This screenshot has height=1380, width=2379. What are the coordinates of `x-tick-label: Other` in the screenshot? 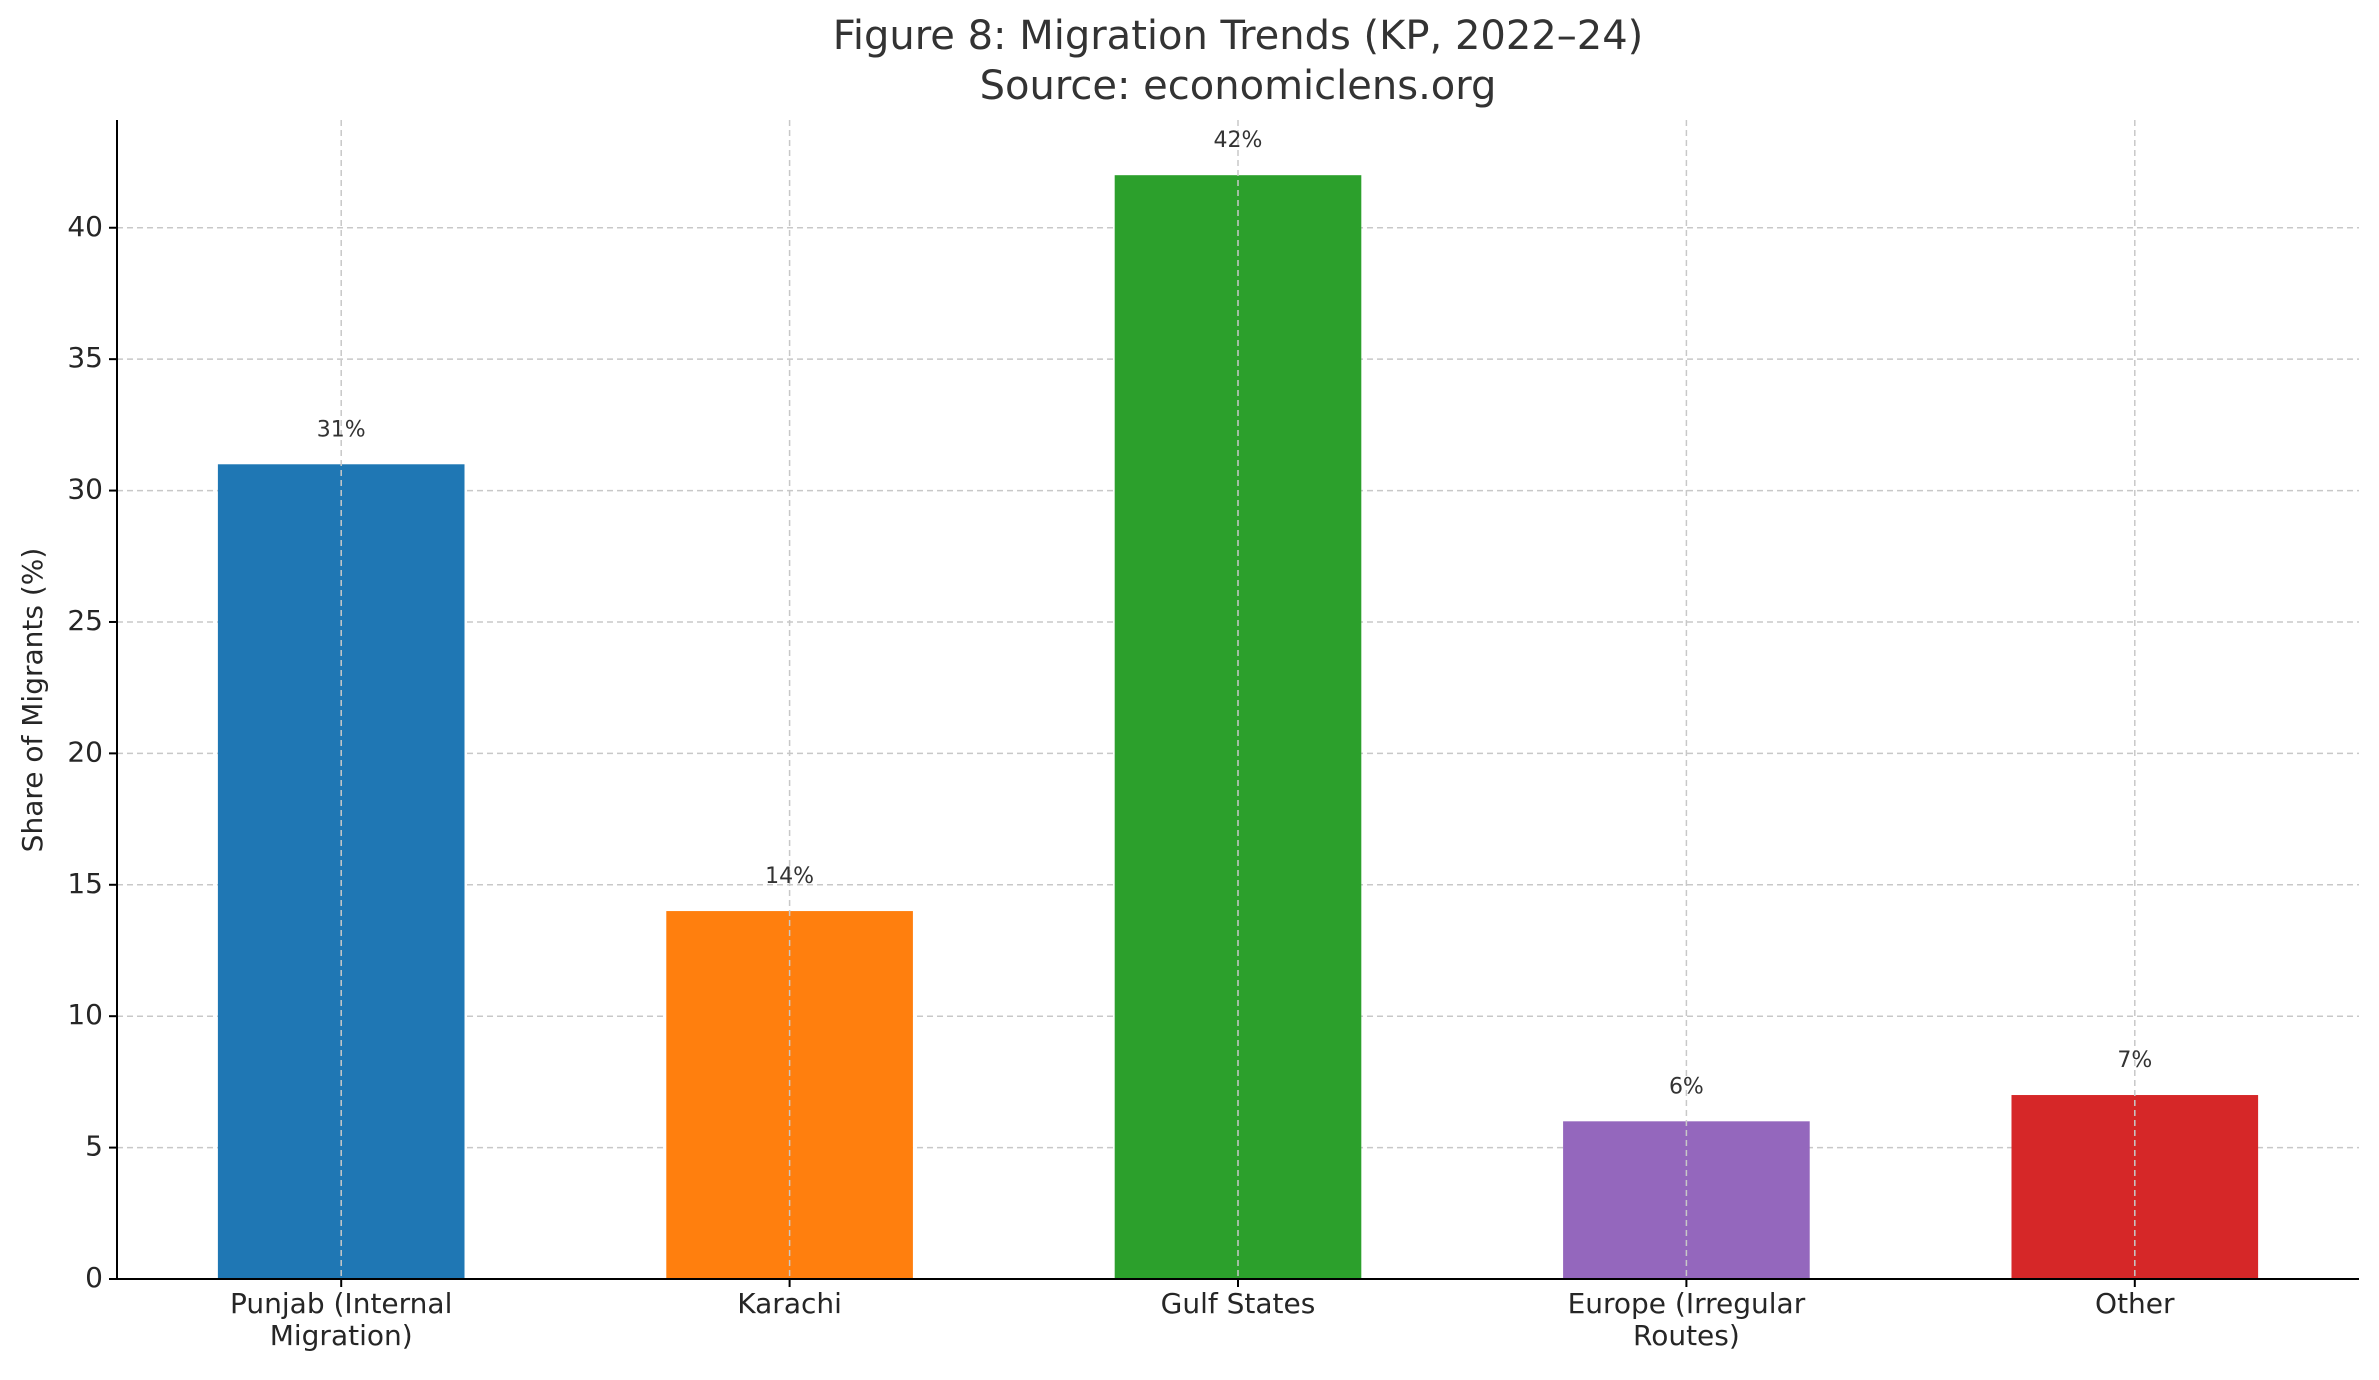 It's located at (2135, 1303).